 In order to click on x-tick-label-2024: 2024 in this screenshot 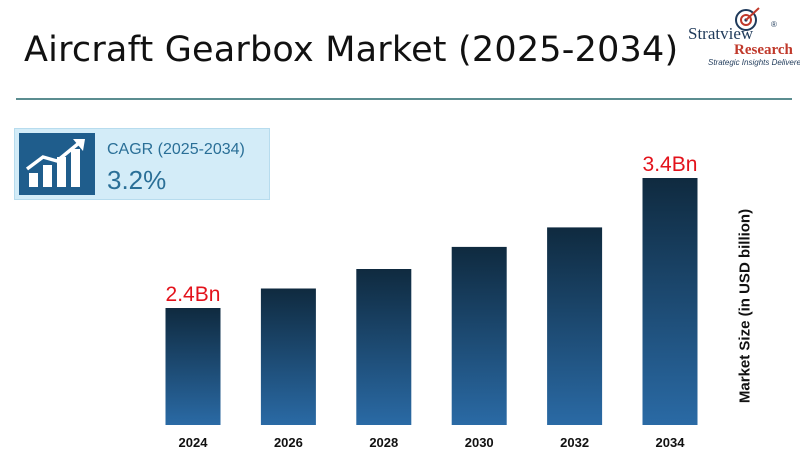, I will do `click(194, 442)`.